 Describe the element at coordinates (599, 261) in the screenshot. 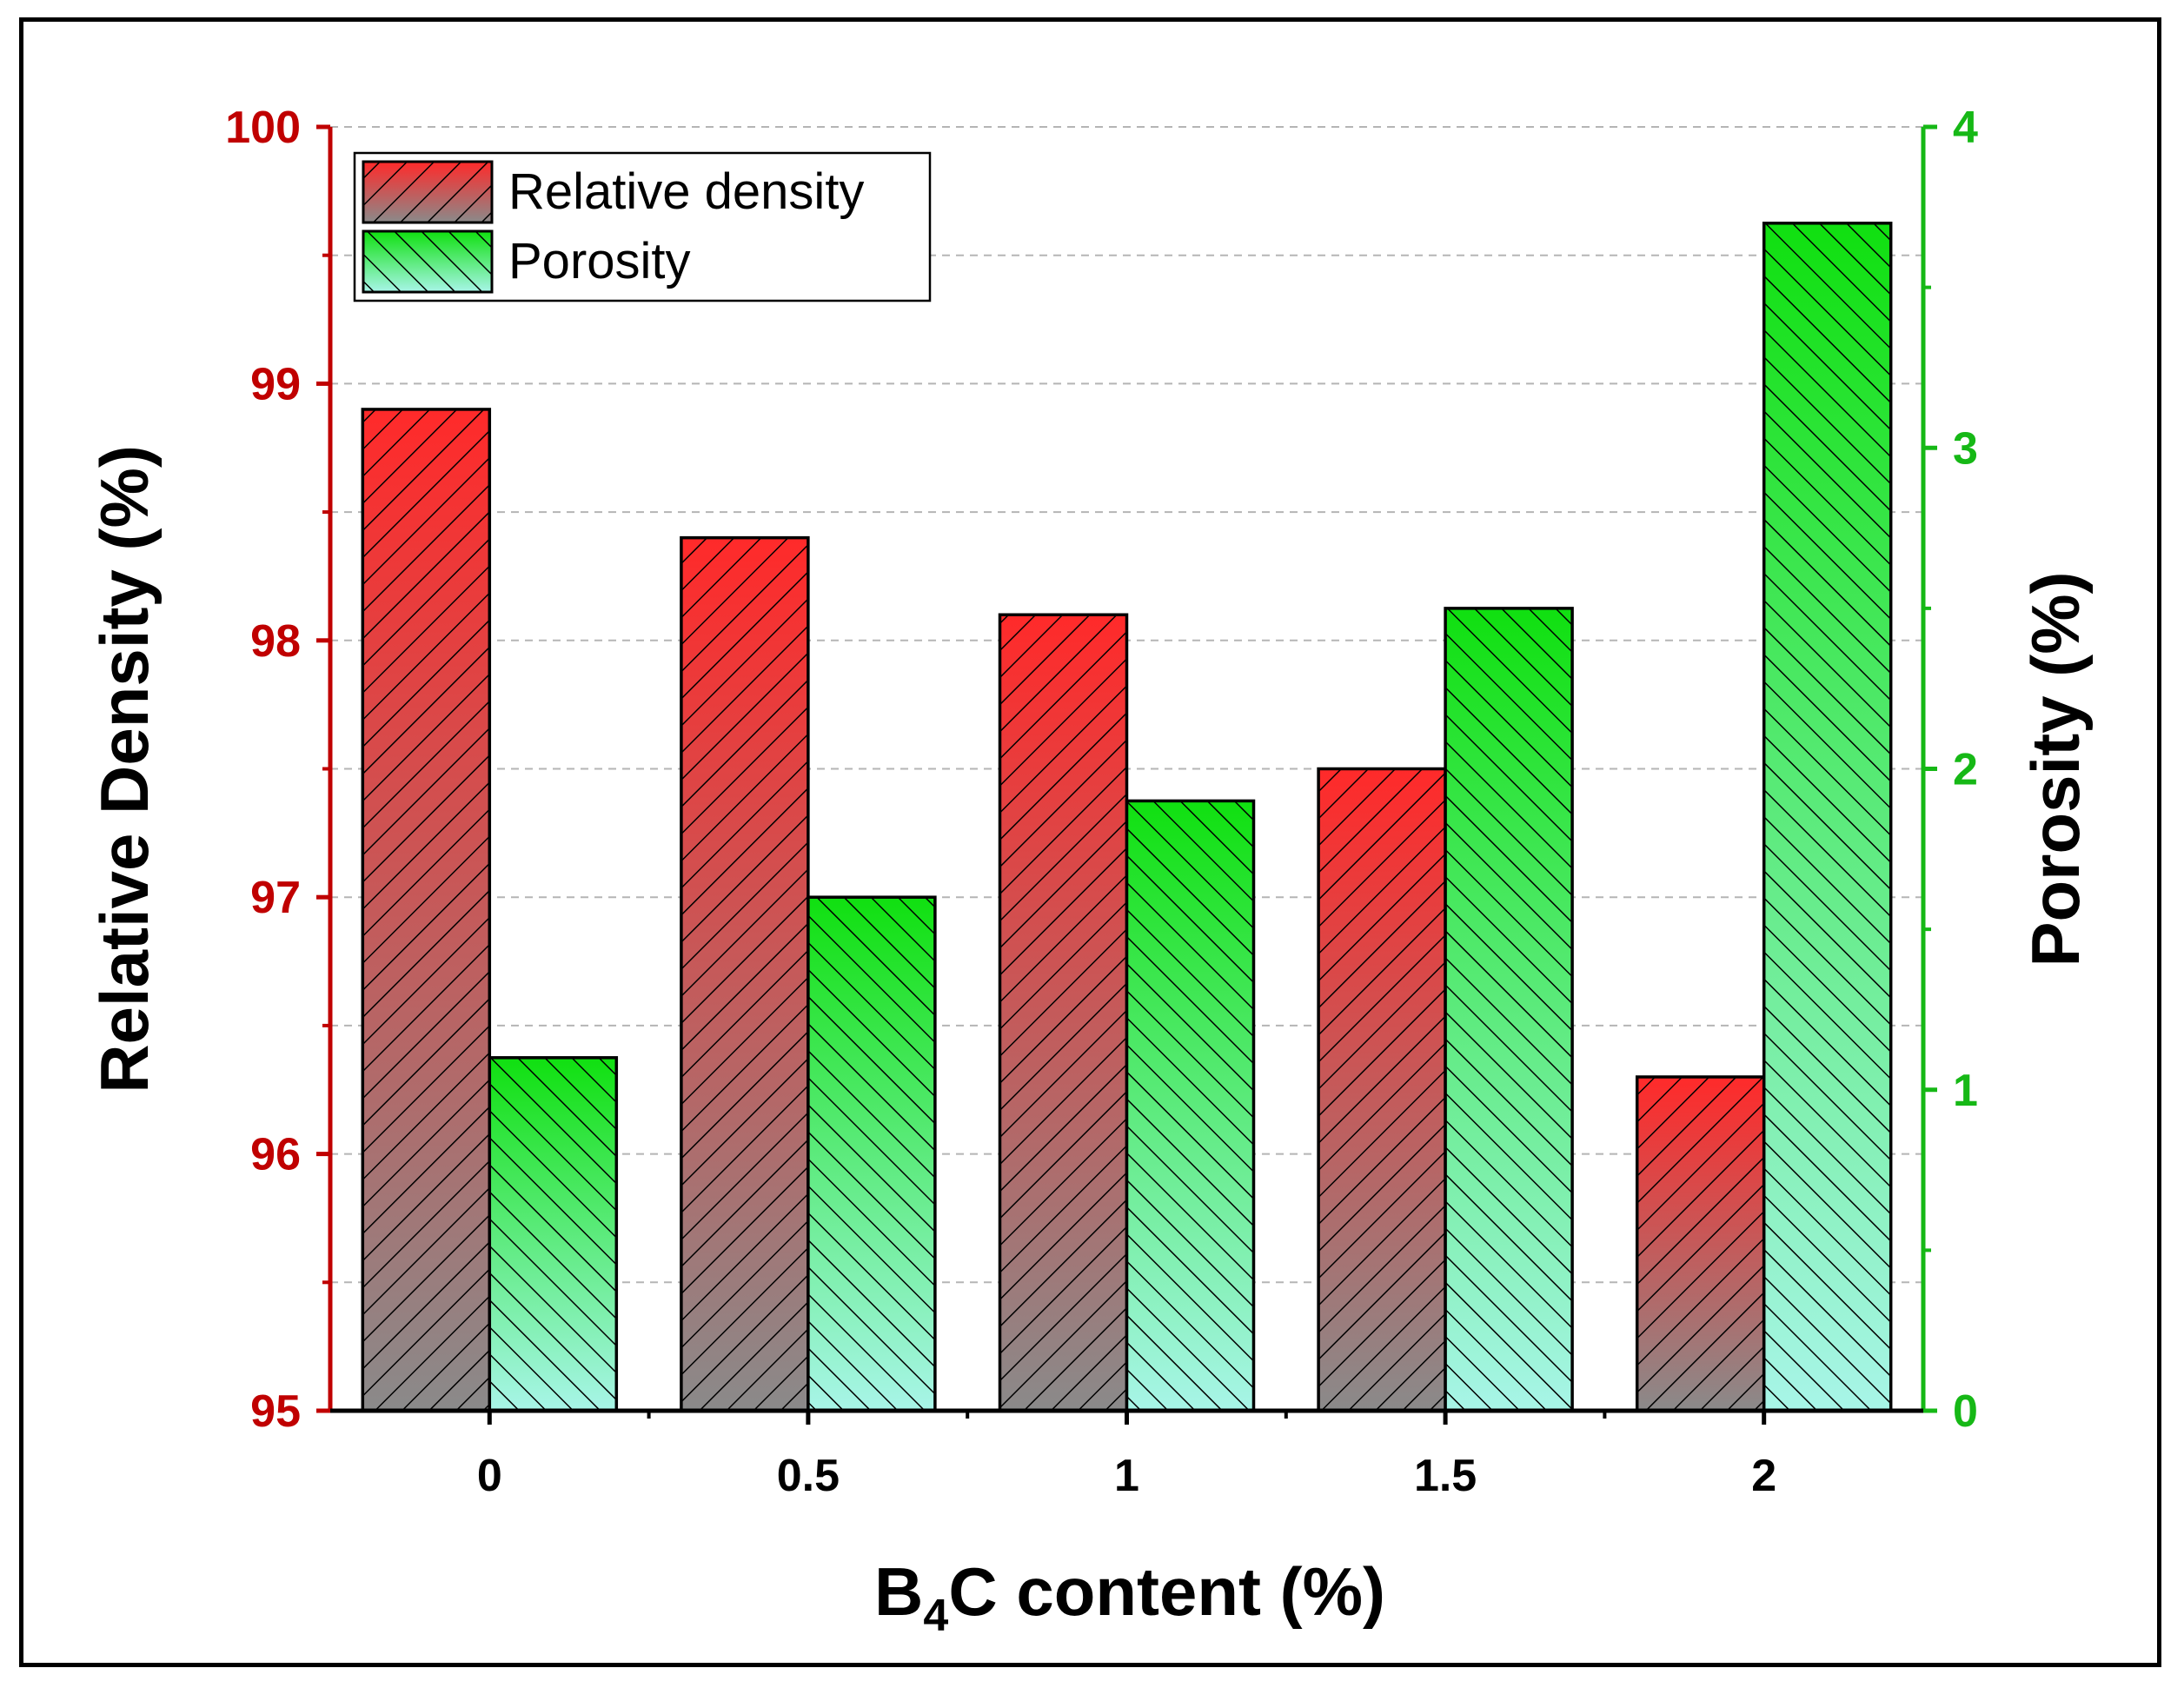

I see `legend-label-porosity: Porosity` at that location.